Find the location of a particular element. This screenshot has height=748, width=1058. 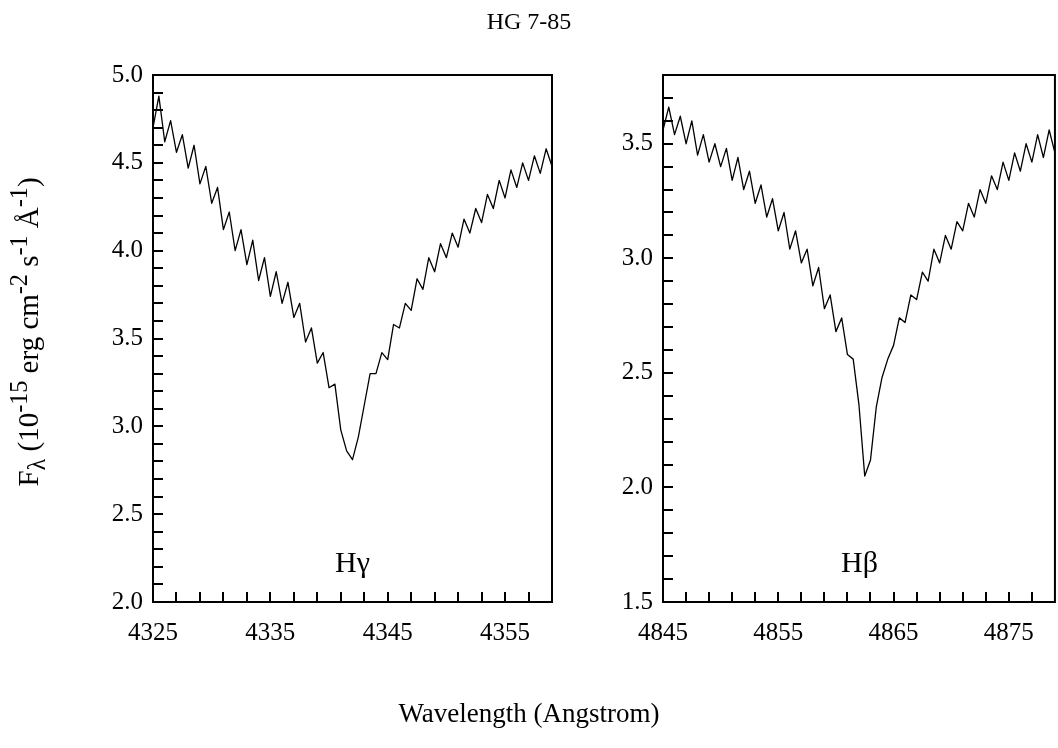

y-tick-label: 4.5 is located at coordinates (127, 161).